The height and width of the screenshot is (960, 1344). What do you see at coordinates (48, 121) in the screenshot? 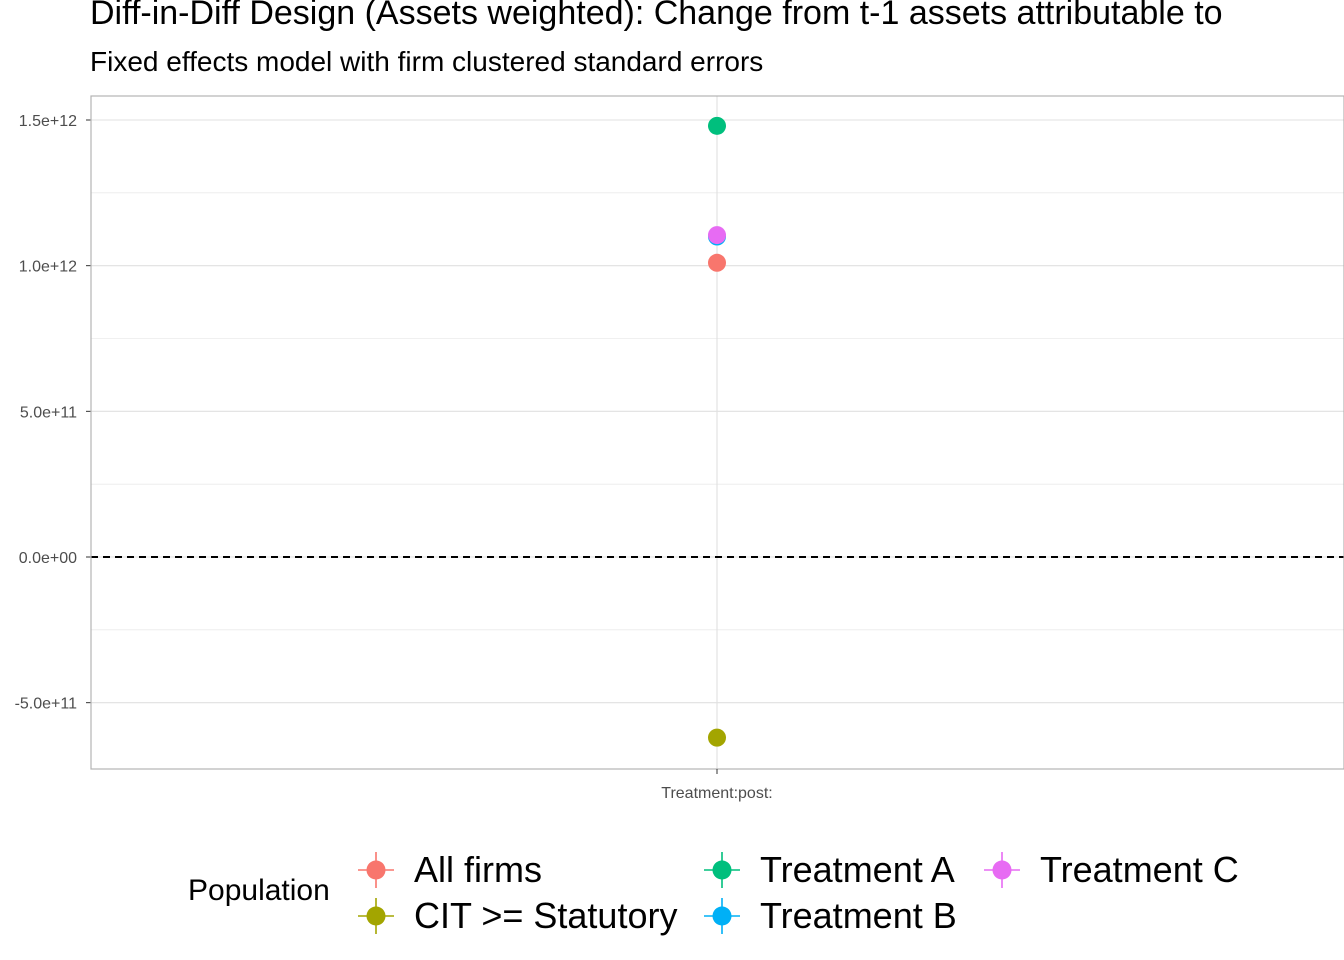
I see `y-tick-label: 1.5e+12` at bounding box center [48, 121].